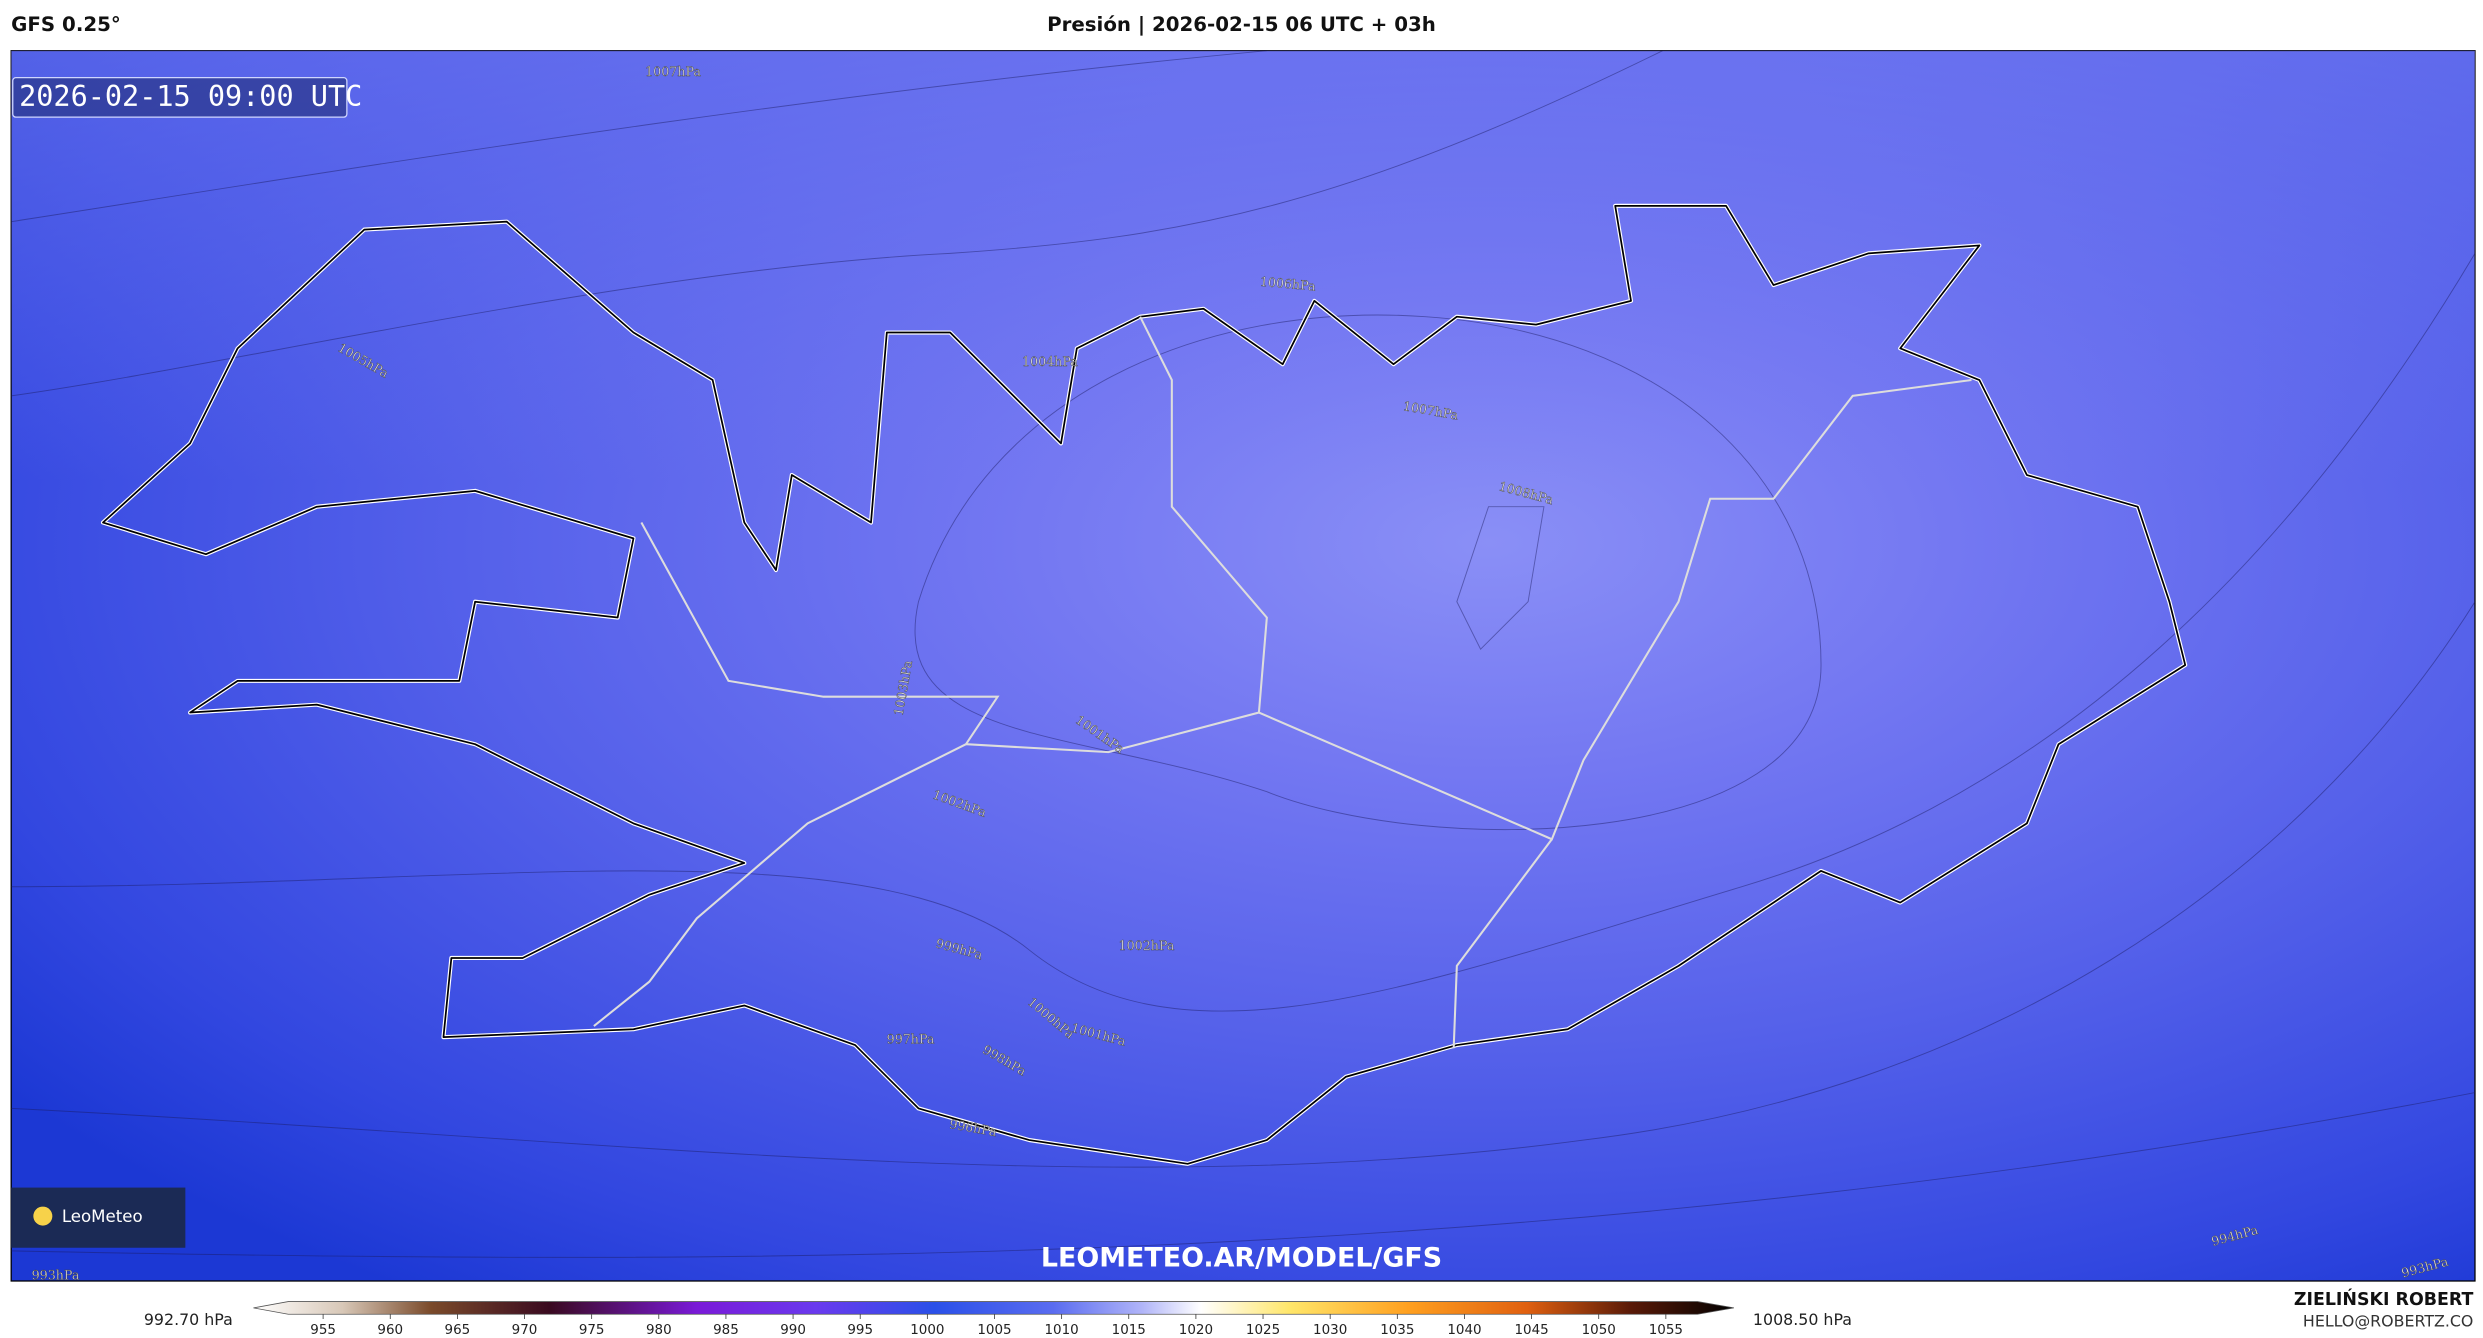 This screenshot has height=1338, width=2483. I want to click on colorbar-tick-label: 965, so click(458, 1330).